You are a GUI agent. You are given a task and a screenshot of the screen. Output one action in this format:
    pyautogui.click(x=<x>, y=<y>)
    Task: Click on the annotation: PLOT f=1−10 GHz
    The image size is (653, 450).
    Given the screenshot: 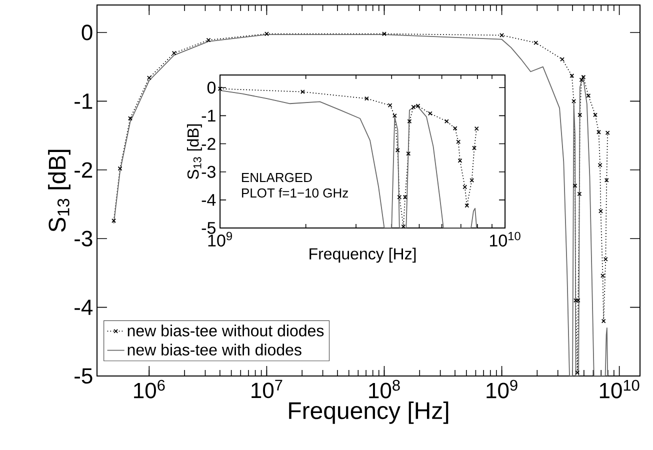 What is the action you would take?
    pyautogui.click(x=295, y=193)
    